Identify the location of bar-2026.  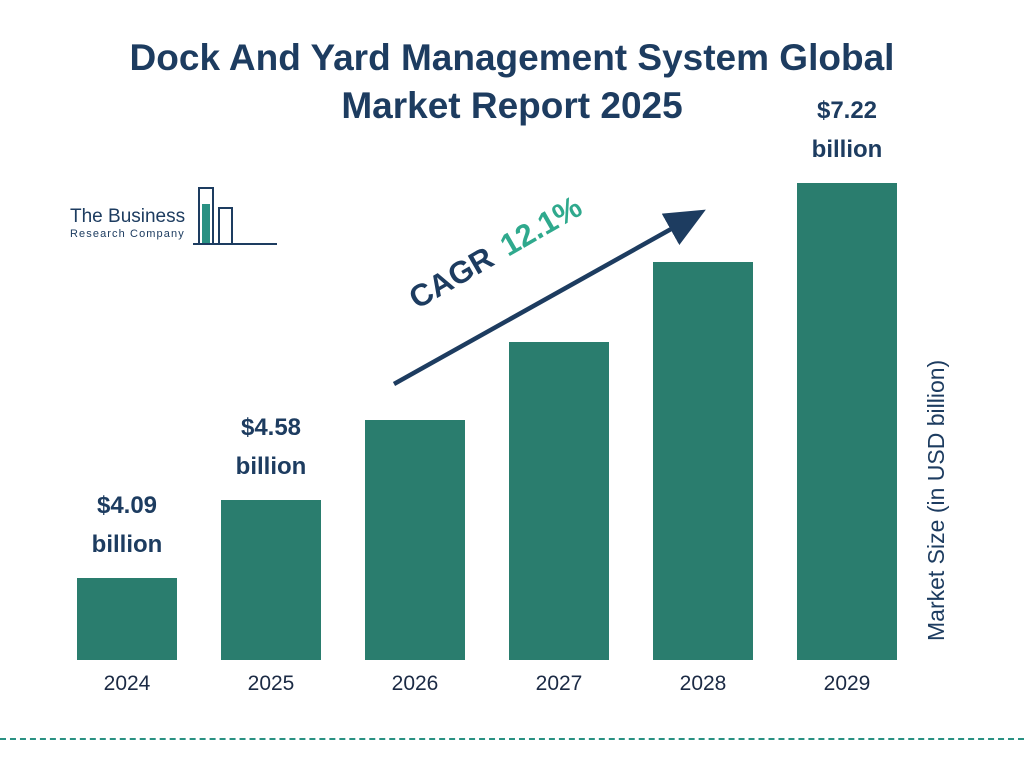
(415, 540).